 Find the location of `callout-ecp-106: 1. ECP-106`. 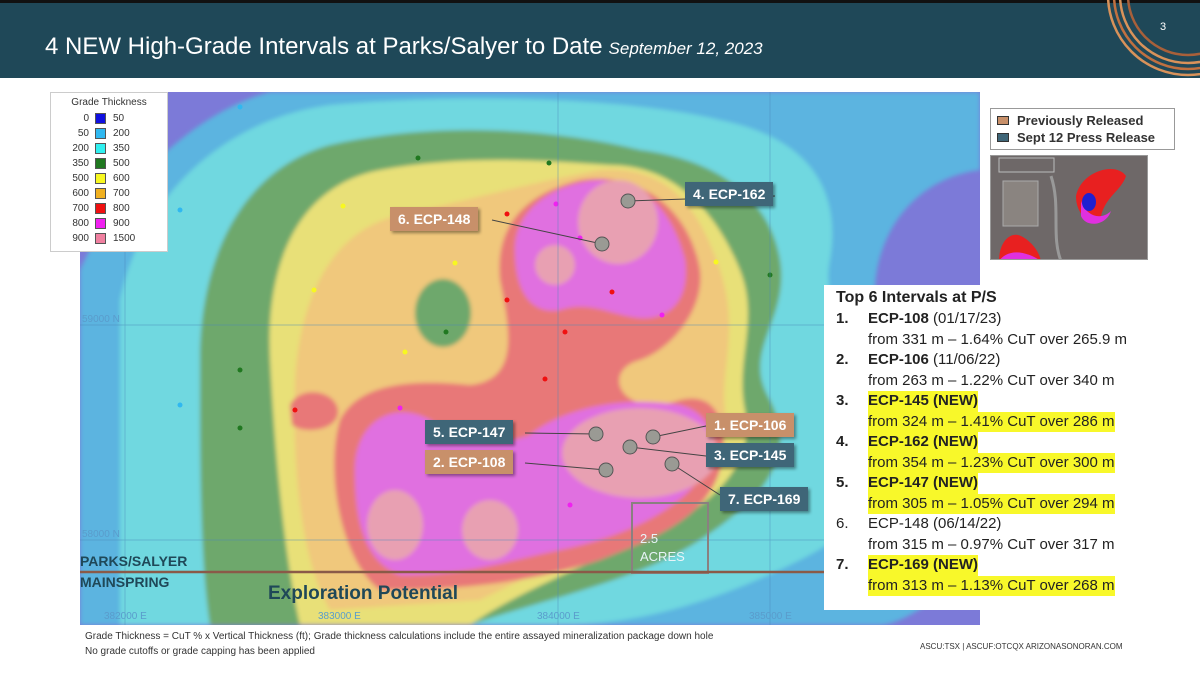

callout-ecp-106: 1. ECP-106 is located at coordinates (750, 425).